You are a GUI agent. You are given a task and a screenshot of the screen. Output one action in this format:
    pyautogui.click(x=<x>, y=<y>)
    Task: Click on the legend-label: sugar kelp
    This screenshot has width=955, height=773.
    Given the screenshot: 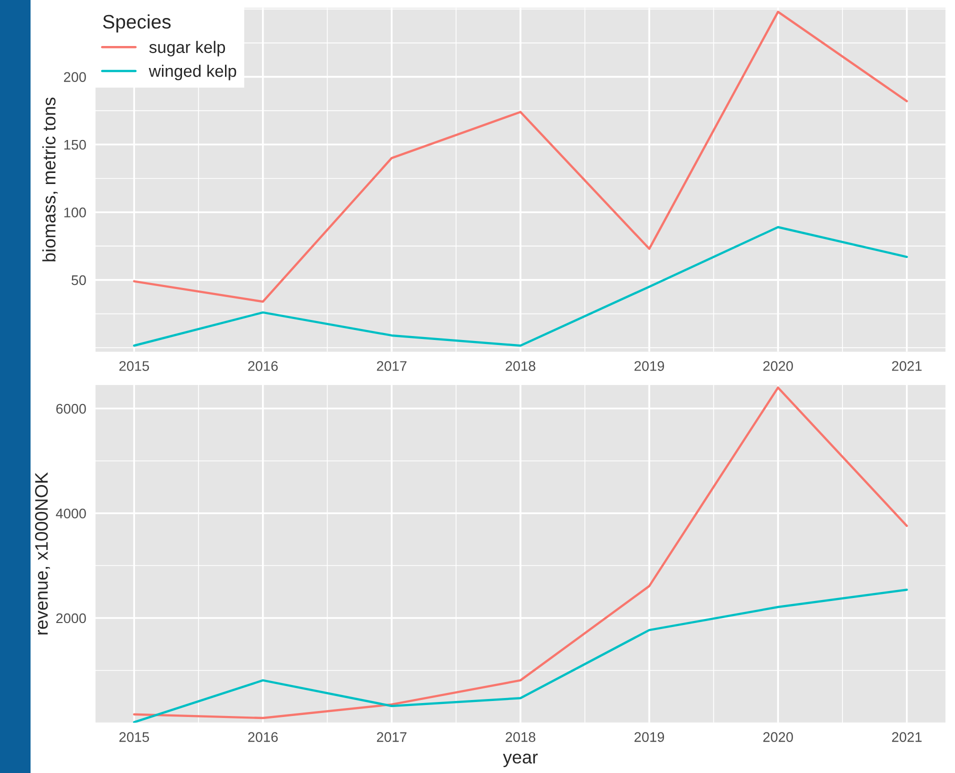 What is the action you would take?
    pyautogui.click(x=187, y=48)
    